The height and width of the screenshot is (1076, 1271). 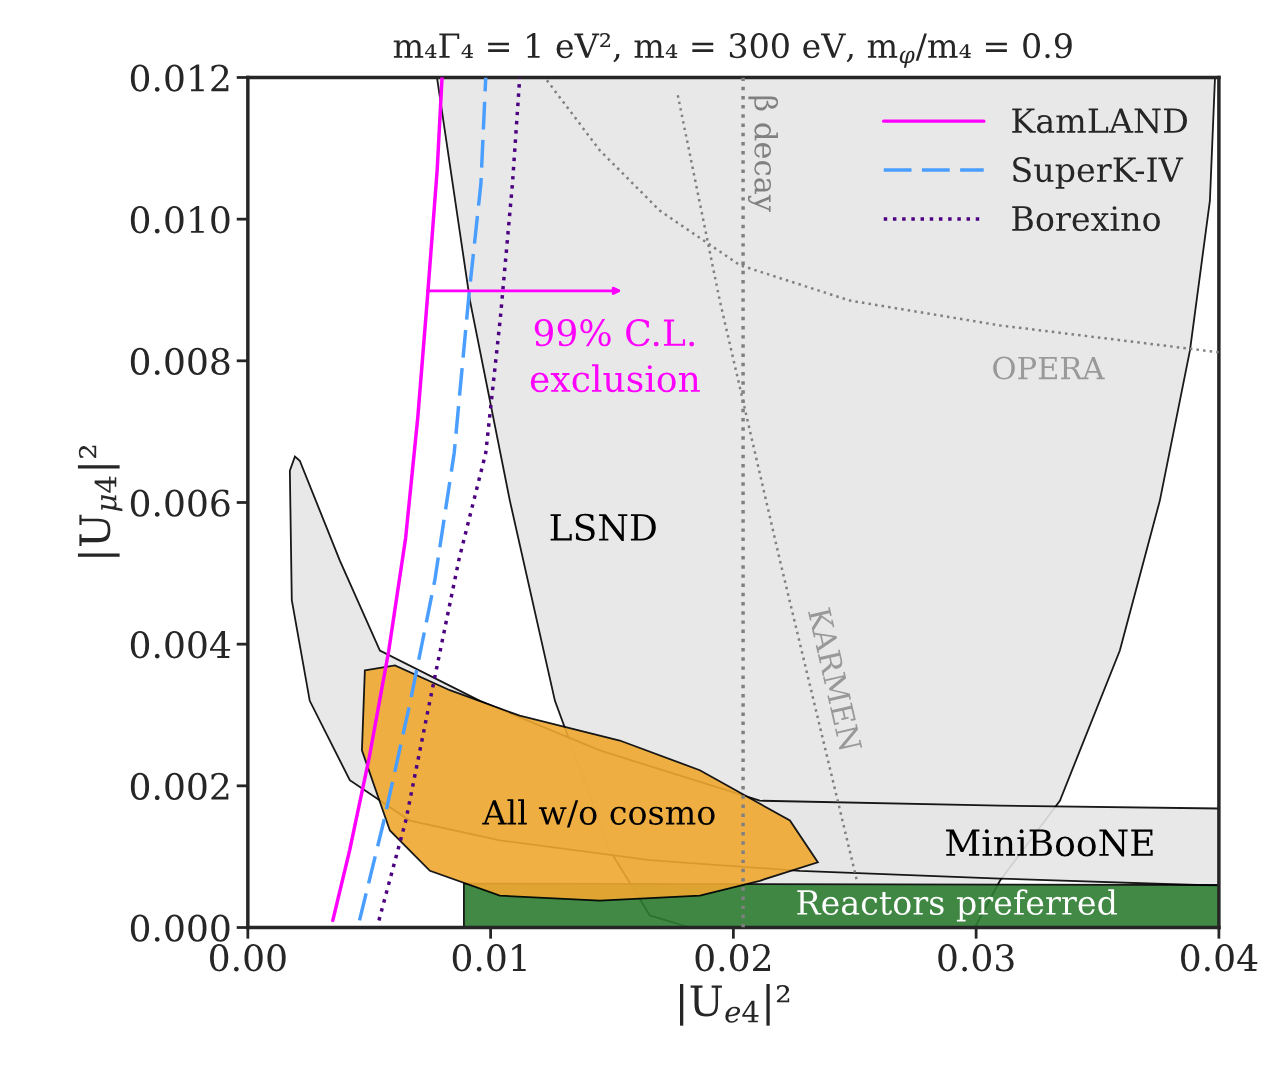 What do you see at coordinates (248, 958) in the screenshot?
I see `x-tick-label: 0.00` at bounding box center [248, 958].